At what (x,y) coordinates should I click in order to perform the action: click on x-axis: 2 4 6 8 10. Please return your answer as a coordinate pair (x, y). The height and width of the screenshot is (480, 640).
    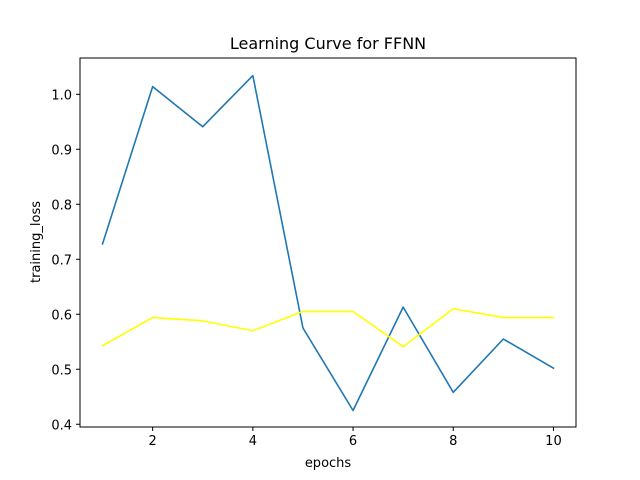
    Looking at the image, I should click on (355, 438).